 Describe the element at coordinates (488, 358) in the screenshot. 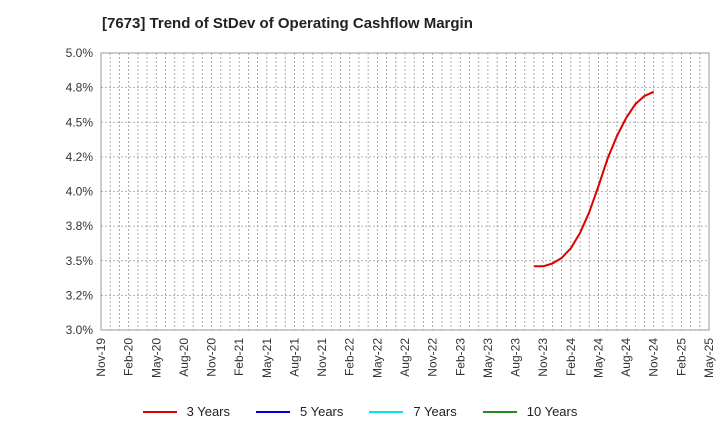

I see `x-tick-label: May-23` at that location.